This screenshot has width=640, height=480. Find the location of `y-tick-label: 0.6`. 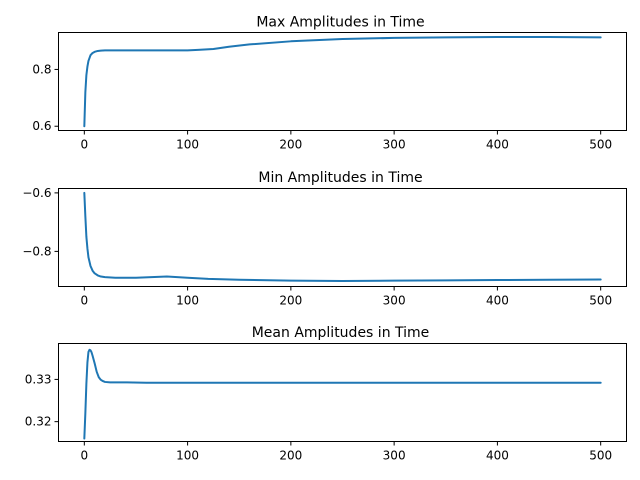

y-tick-label: 0.6 is located at coordinates (41, 126).